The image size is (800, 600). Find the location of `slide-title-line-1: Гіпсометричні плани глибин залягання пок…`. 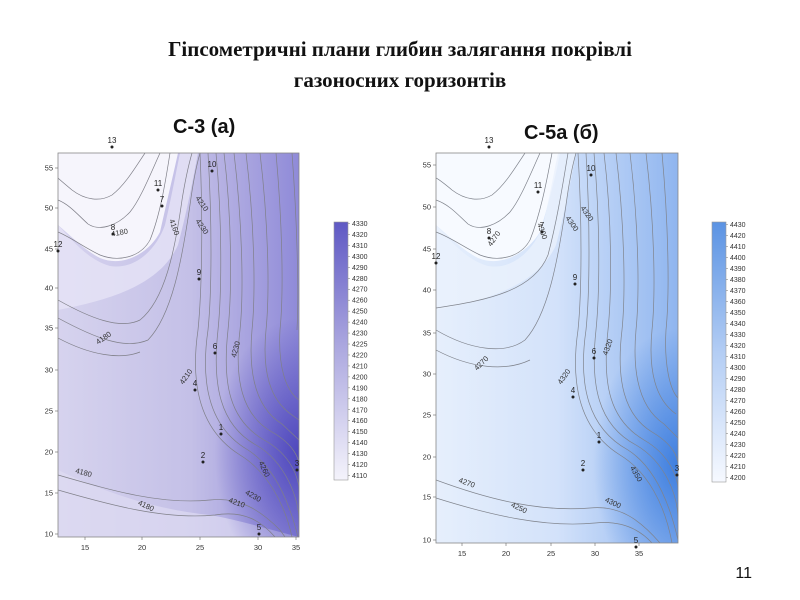

slide-title-line-1: Гіпсометричні плани глибин залягання пок… is located at coordinates (400, 49).